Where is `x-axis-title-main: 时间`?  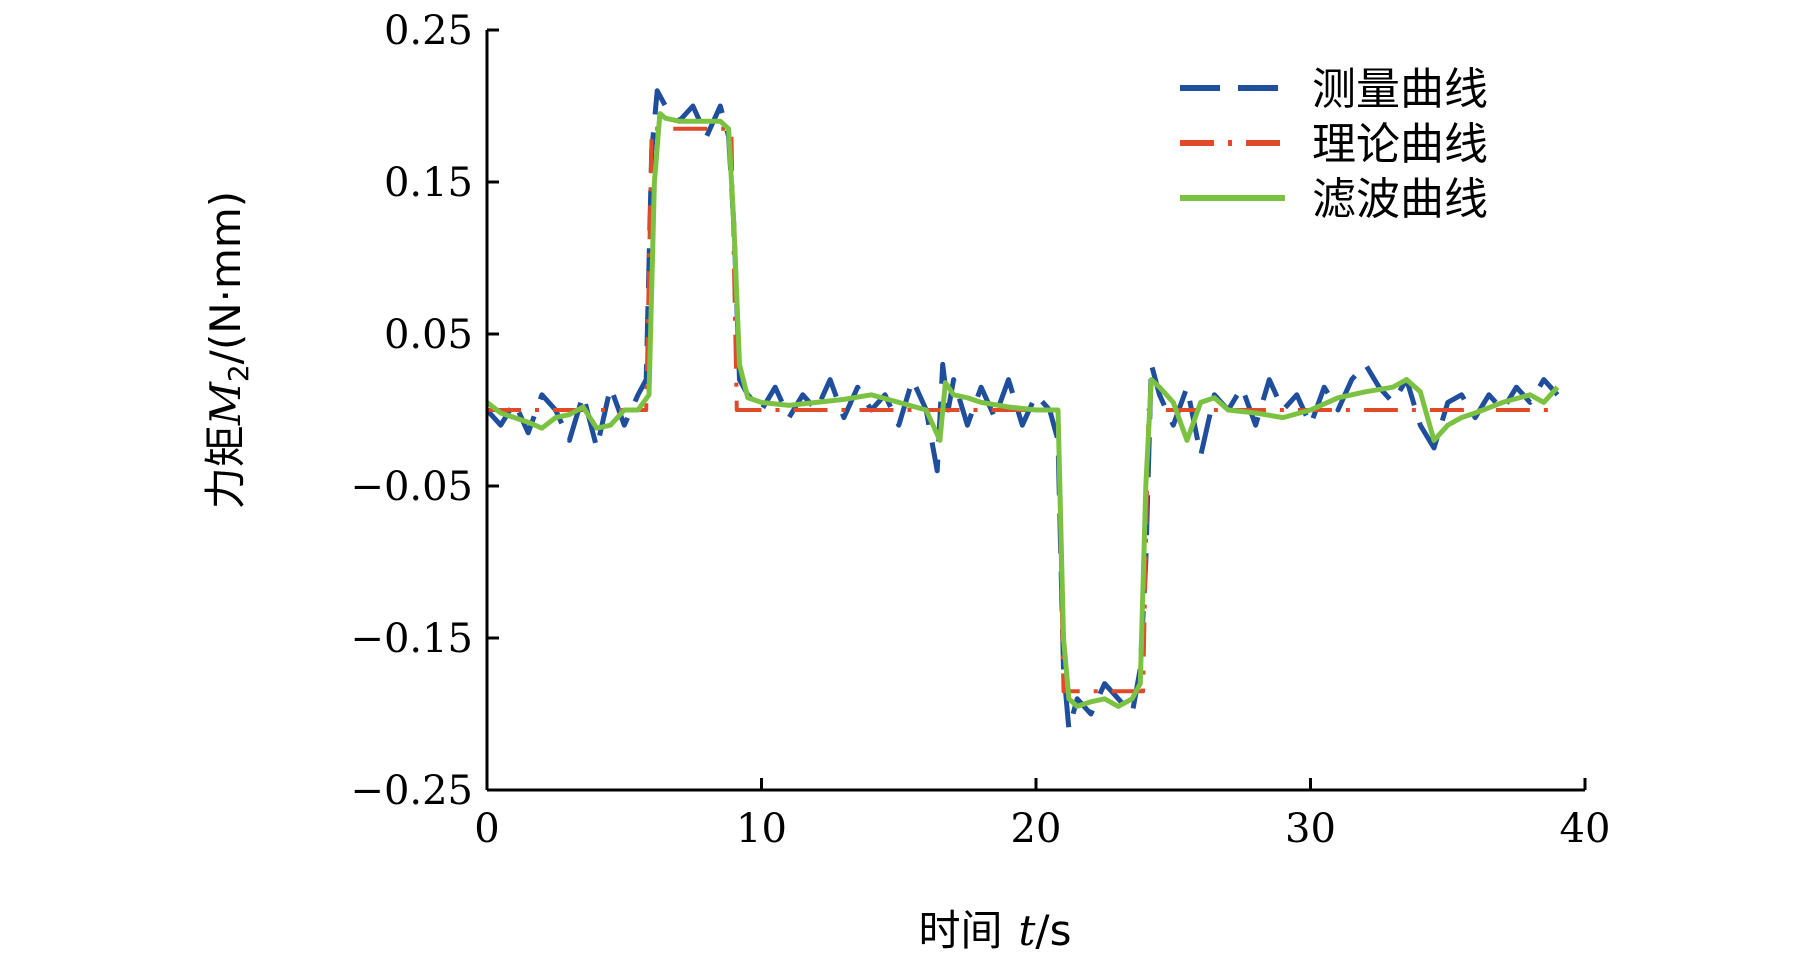 x-axis-title-main: 时间 is located at coordinates (961, 930).